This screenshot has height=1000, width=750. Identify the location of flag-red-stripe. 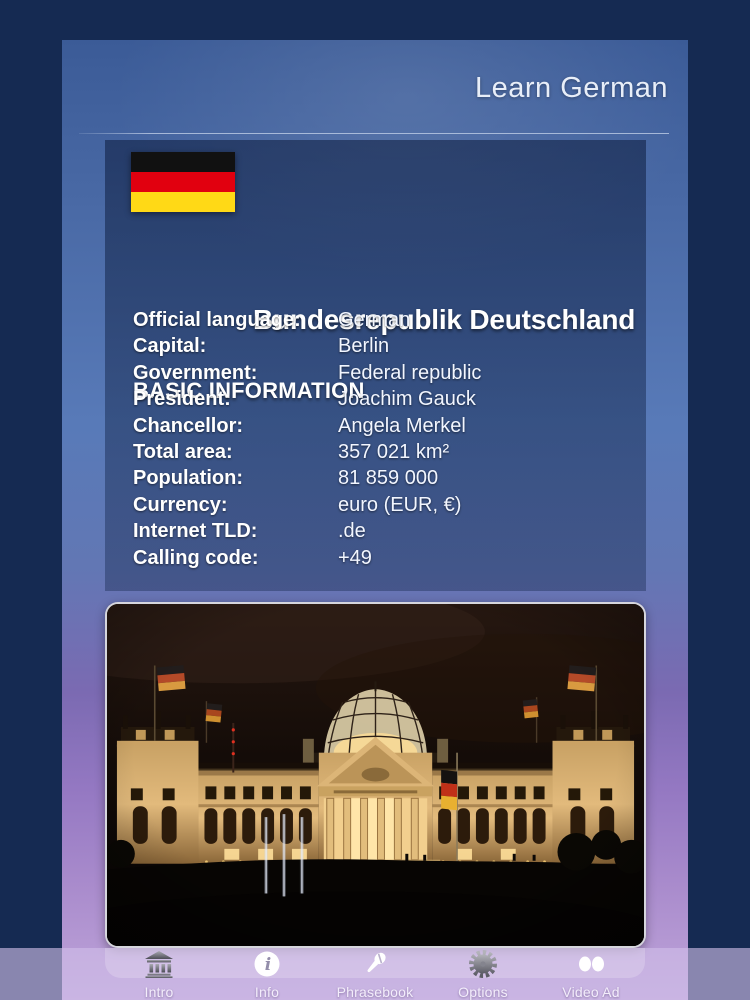
(183, 182).